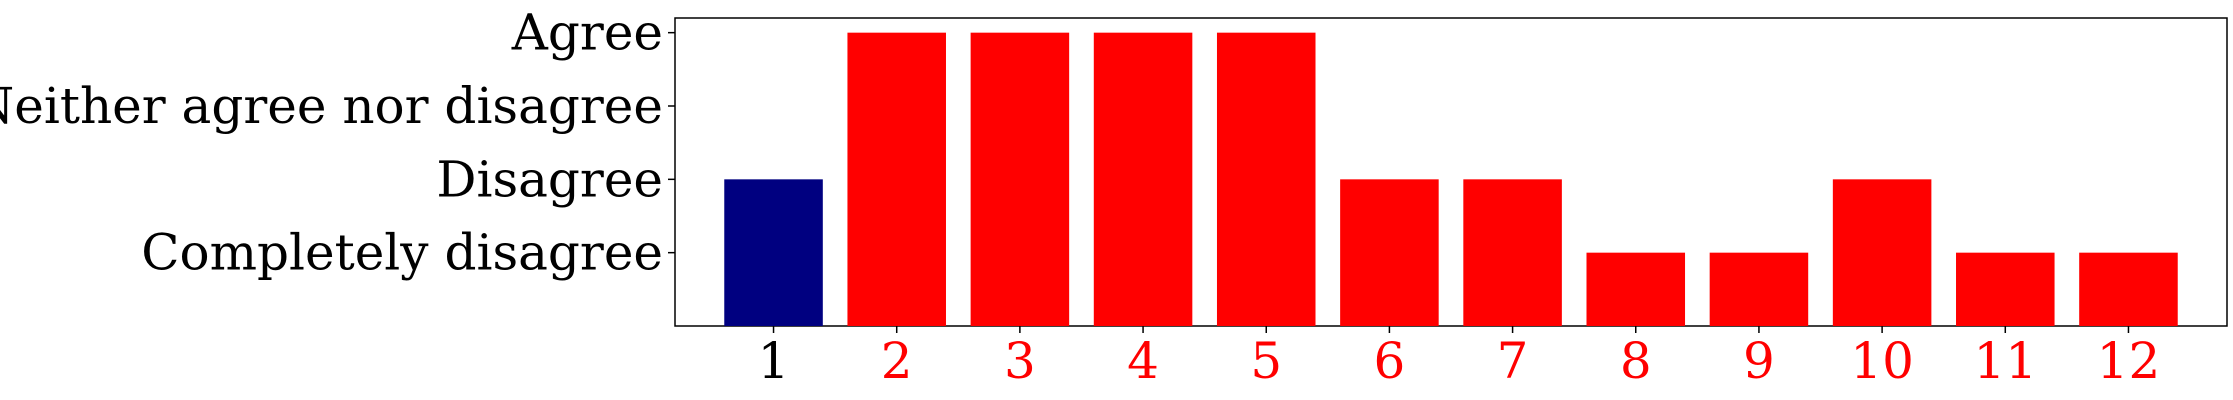  Describe the element at coordinates (1882, 361) in the screenshot. I see `x-tick-label: 10` at that location.